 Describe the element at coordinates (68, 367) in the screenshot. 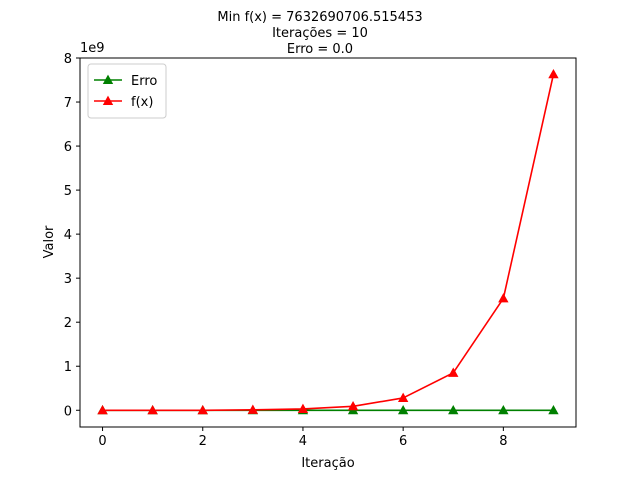

I see `y-tick-label: 1` at that location.